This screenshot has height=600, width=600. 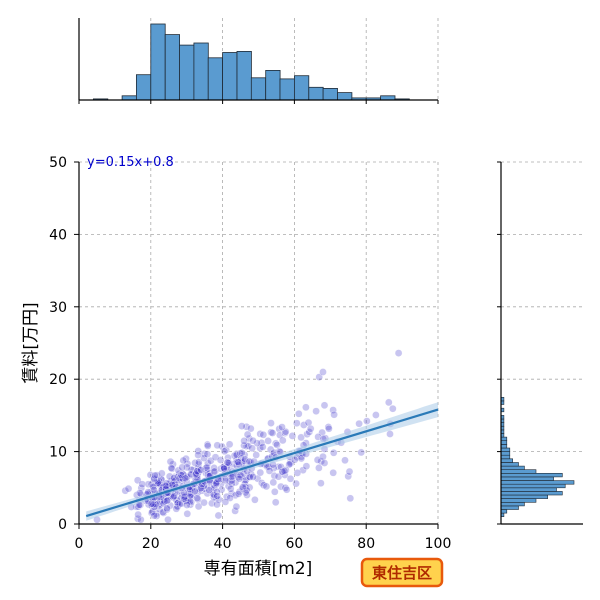 I want to click on x-tick-label: 80, so click(x=366, y=544).